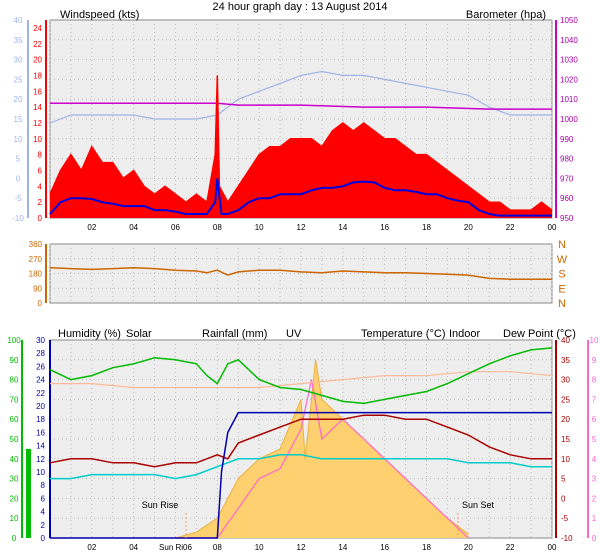 The height and width of the screenshot is (555, 600). What do you see at coordinates (18, 60) in the screenshot?
I see `outer-wind-tick: 30` at bounding box center [18, 60].